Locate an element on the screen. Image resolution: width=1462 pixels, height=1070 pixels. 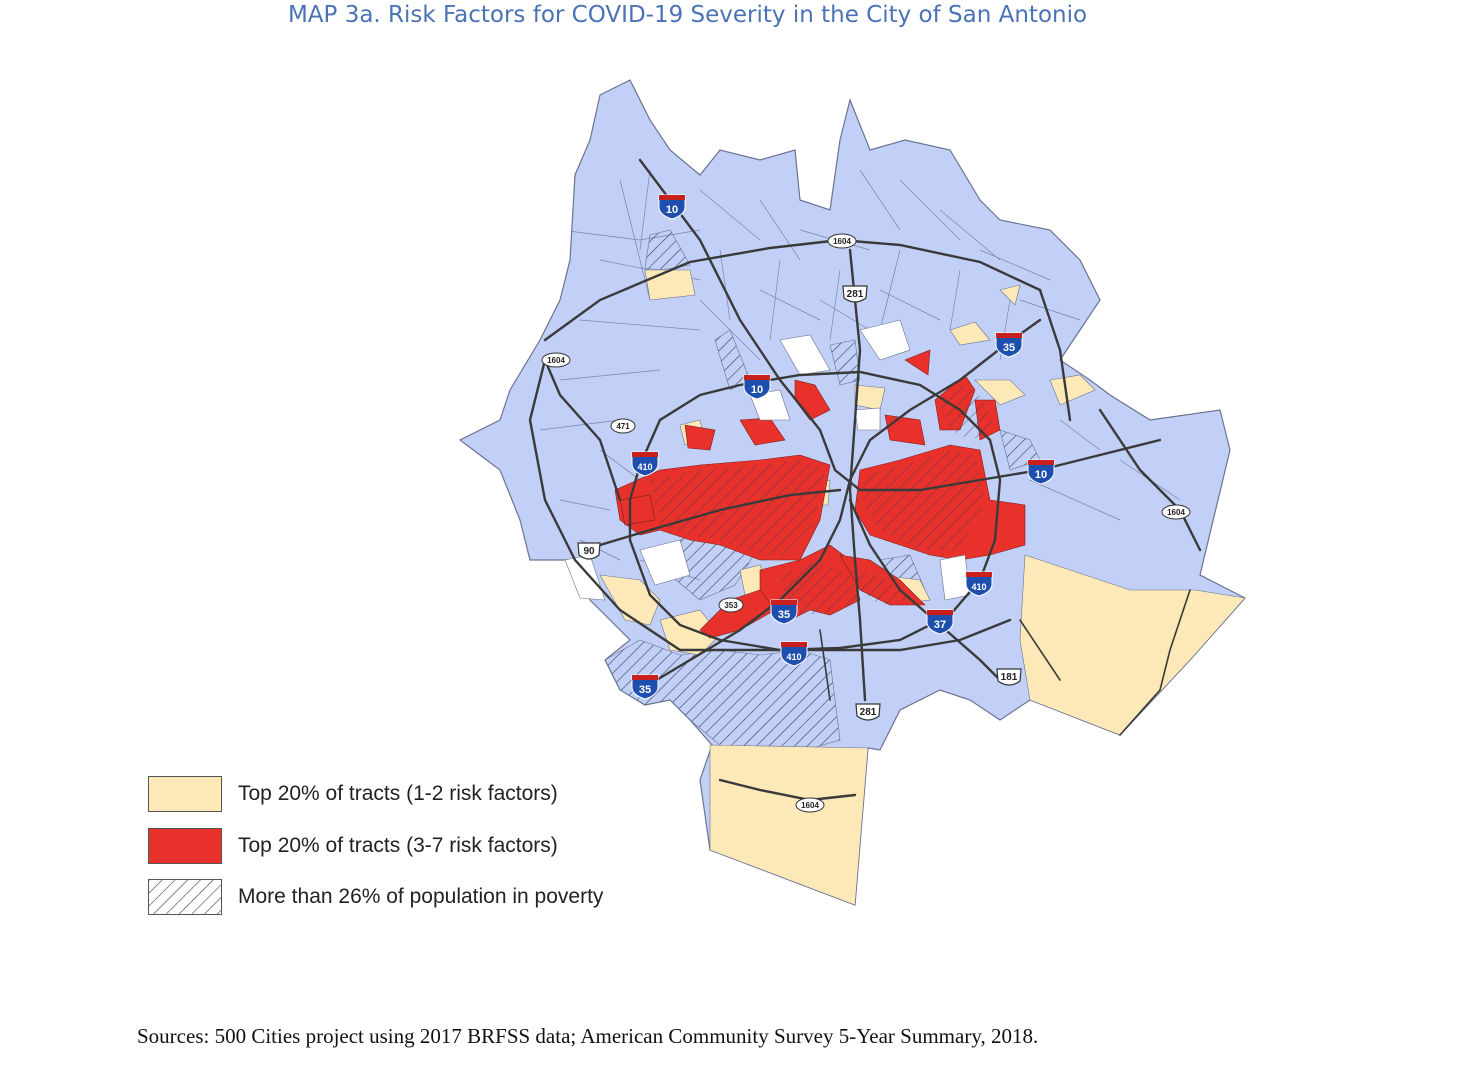
i10-east-shield: 10 is located at coordinates (1041, 472).